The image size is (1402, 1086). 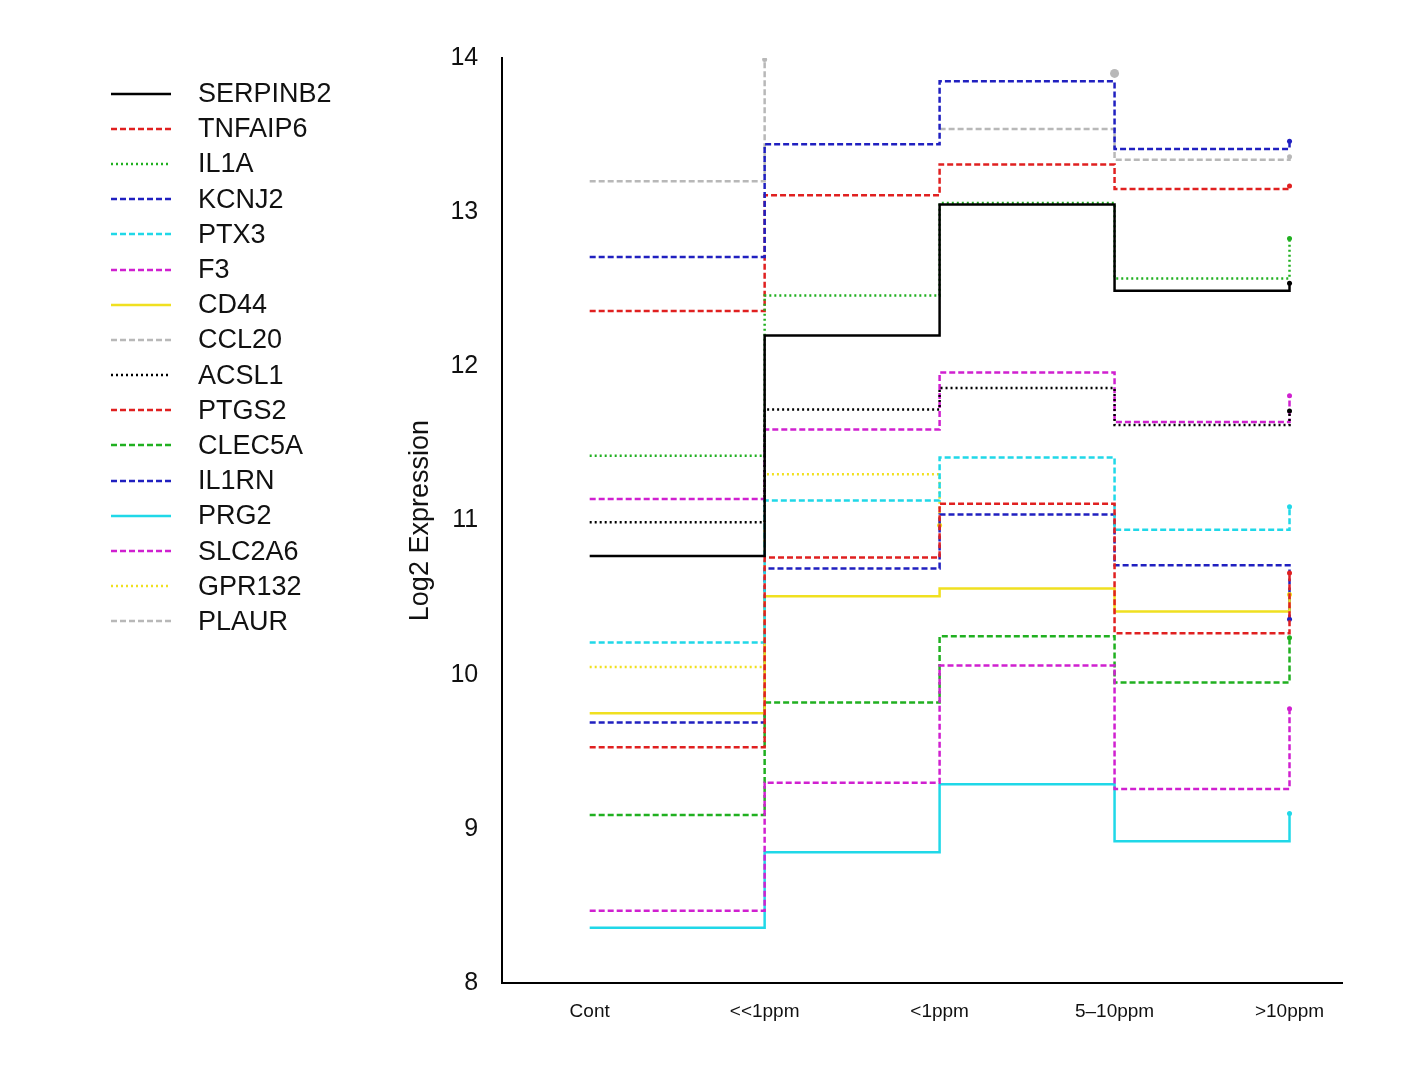 What do you see at coordinates (1114, 1010) in the screenshot?
I see `x-tick-label: 5–10ppm` at bounding box center [1114, 1010].